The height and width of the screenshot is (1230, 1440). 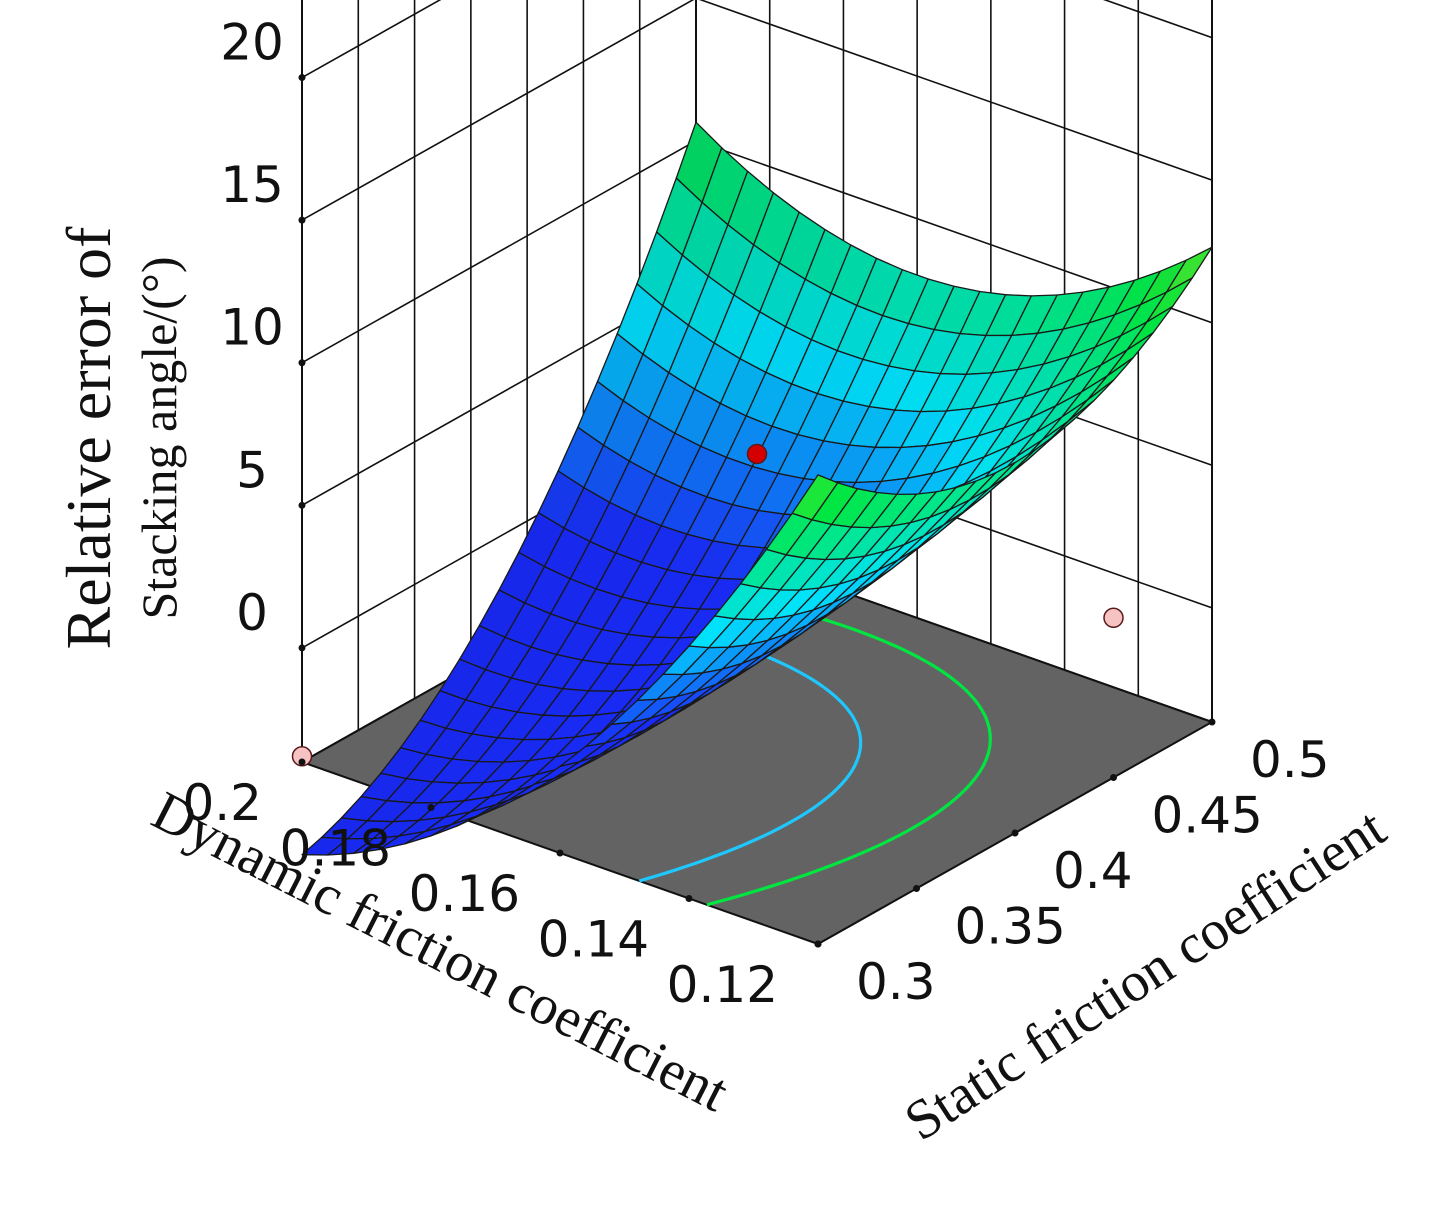 What do you see at coordinates (464, 894) in the screenshot?
I see `x-tick-label: 0.16` at bounding box center [464, 894].